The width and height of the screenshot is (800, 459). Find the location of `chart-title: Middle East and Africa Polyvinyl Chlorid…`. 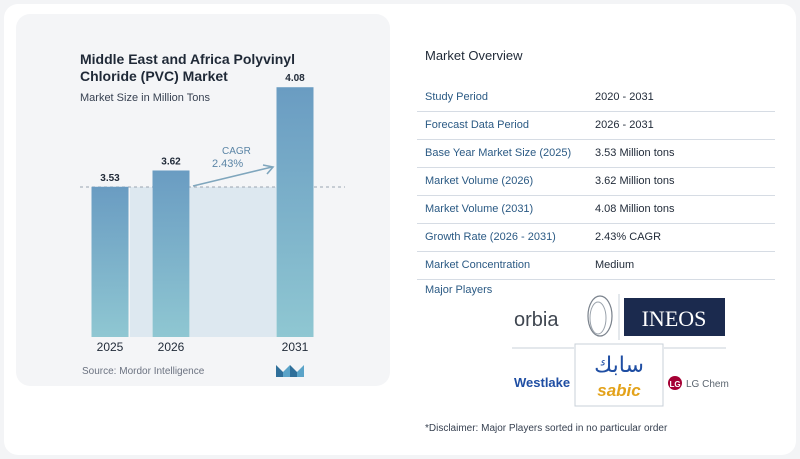

chart-title: Middle East and Africa Polyvinyl Chlorid… is located at coordinates (187, 67).